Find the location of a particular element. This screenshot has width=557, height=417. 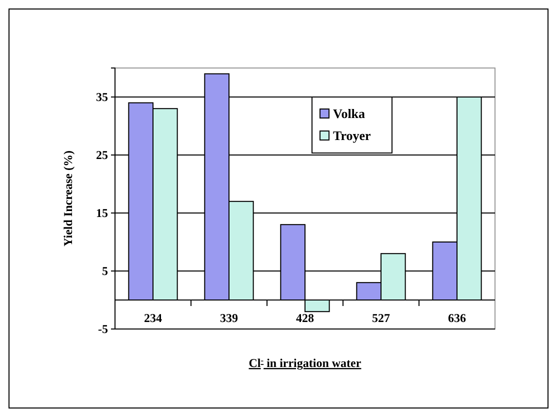

y-tick-label: 35 is located at coordinates (102, 97).